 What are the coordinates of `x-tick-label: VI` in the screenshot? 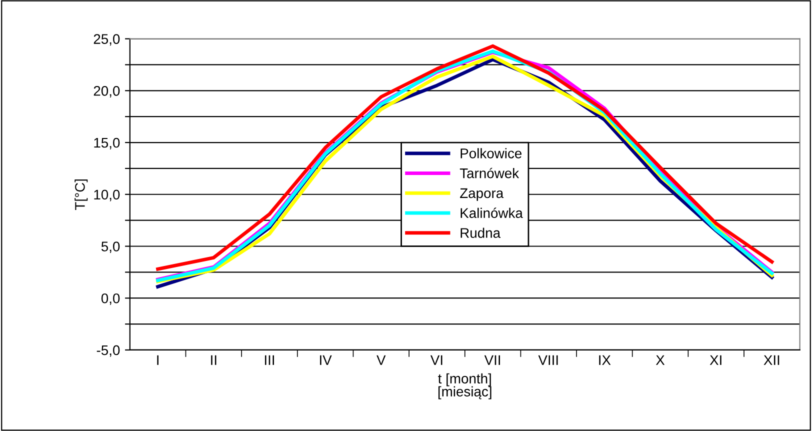 It's located at (436, 360).